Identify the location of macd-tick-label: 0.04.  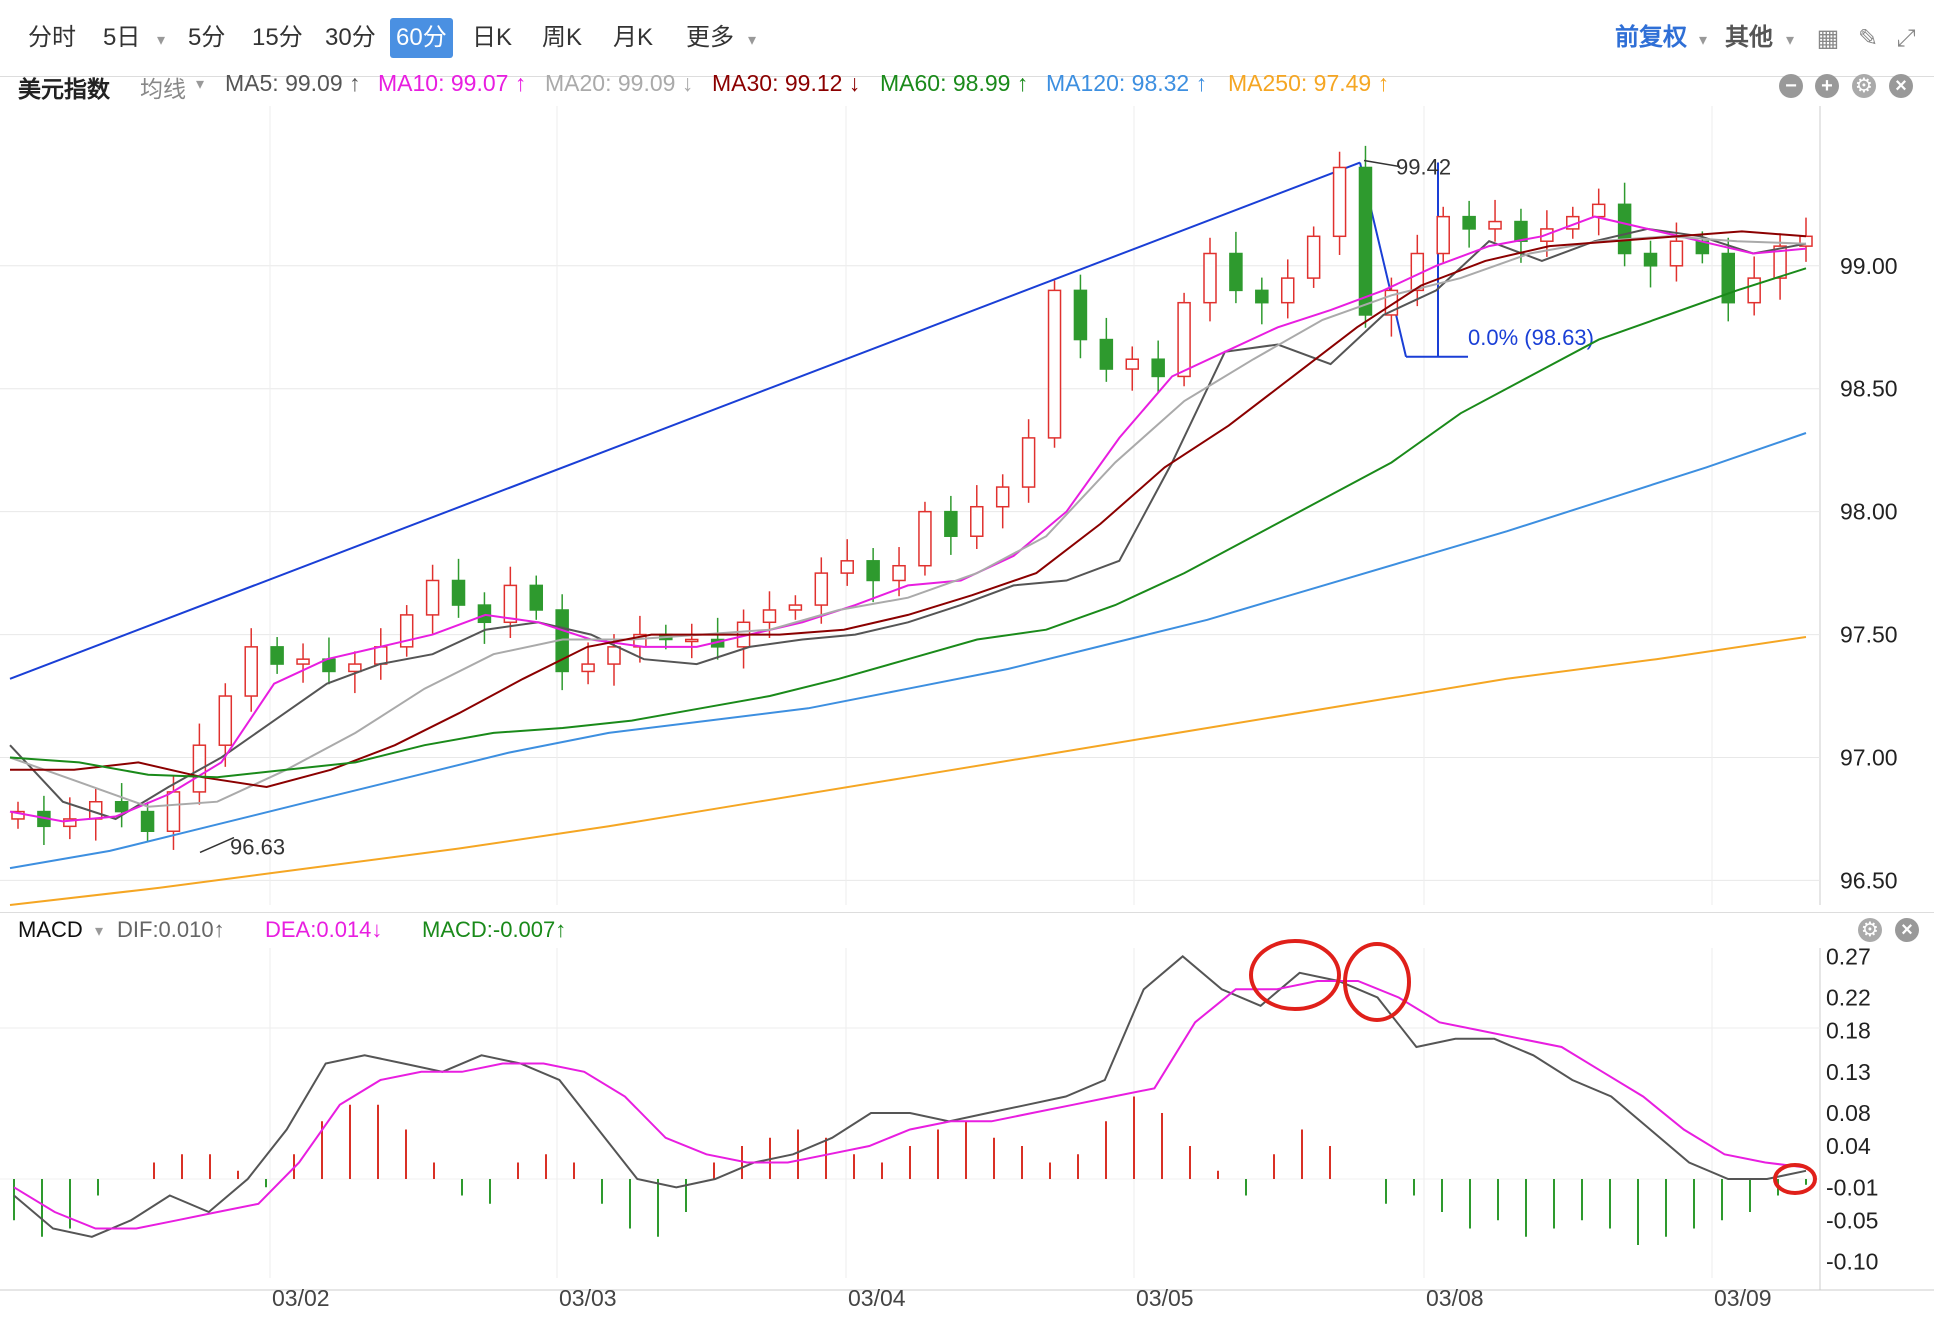
(1848, 1146).